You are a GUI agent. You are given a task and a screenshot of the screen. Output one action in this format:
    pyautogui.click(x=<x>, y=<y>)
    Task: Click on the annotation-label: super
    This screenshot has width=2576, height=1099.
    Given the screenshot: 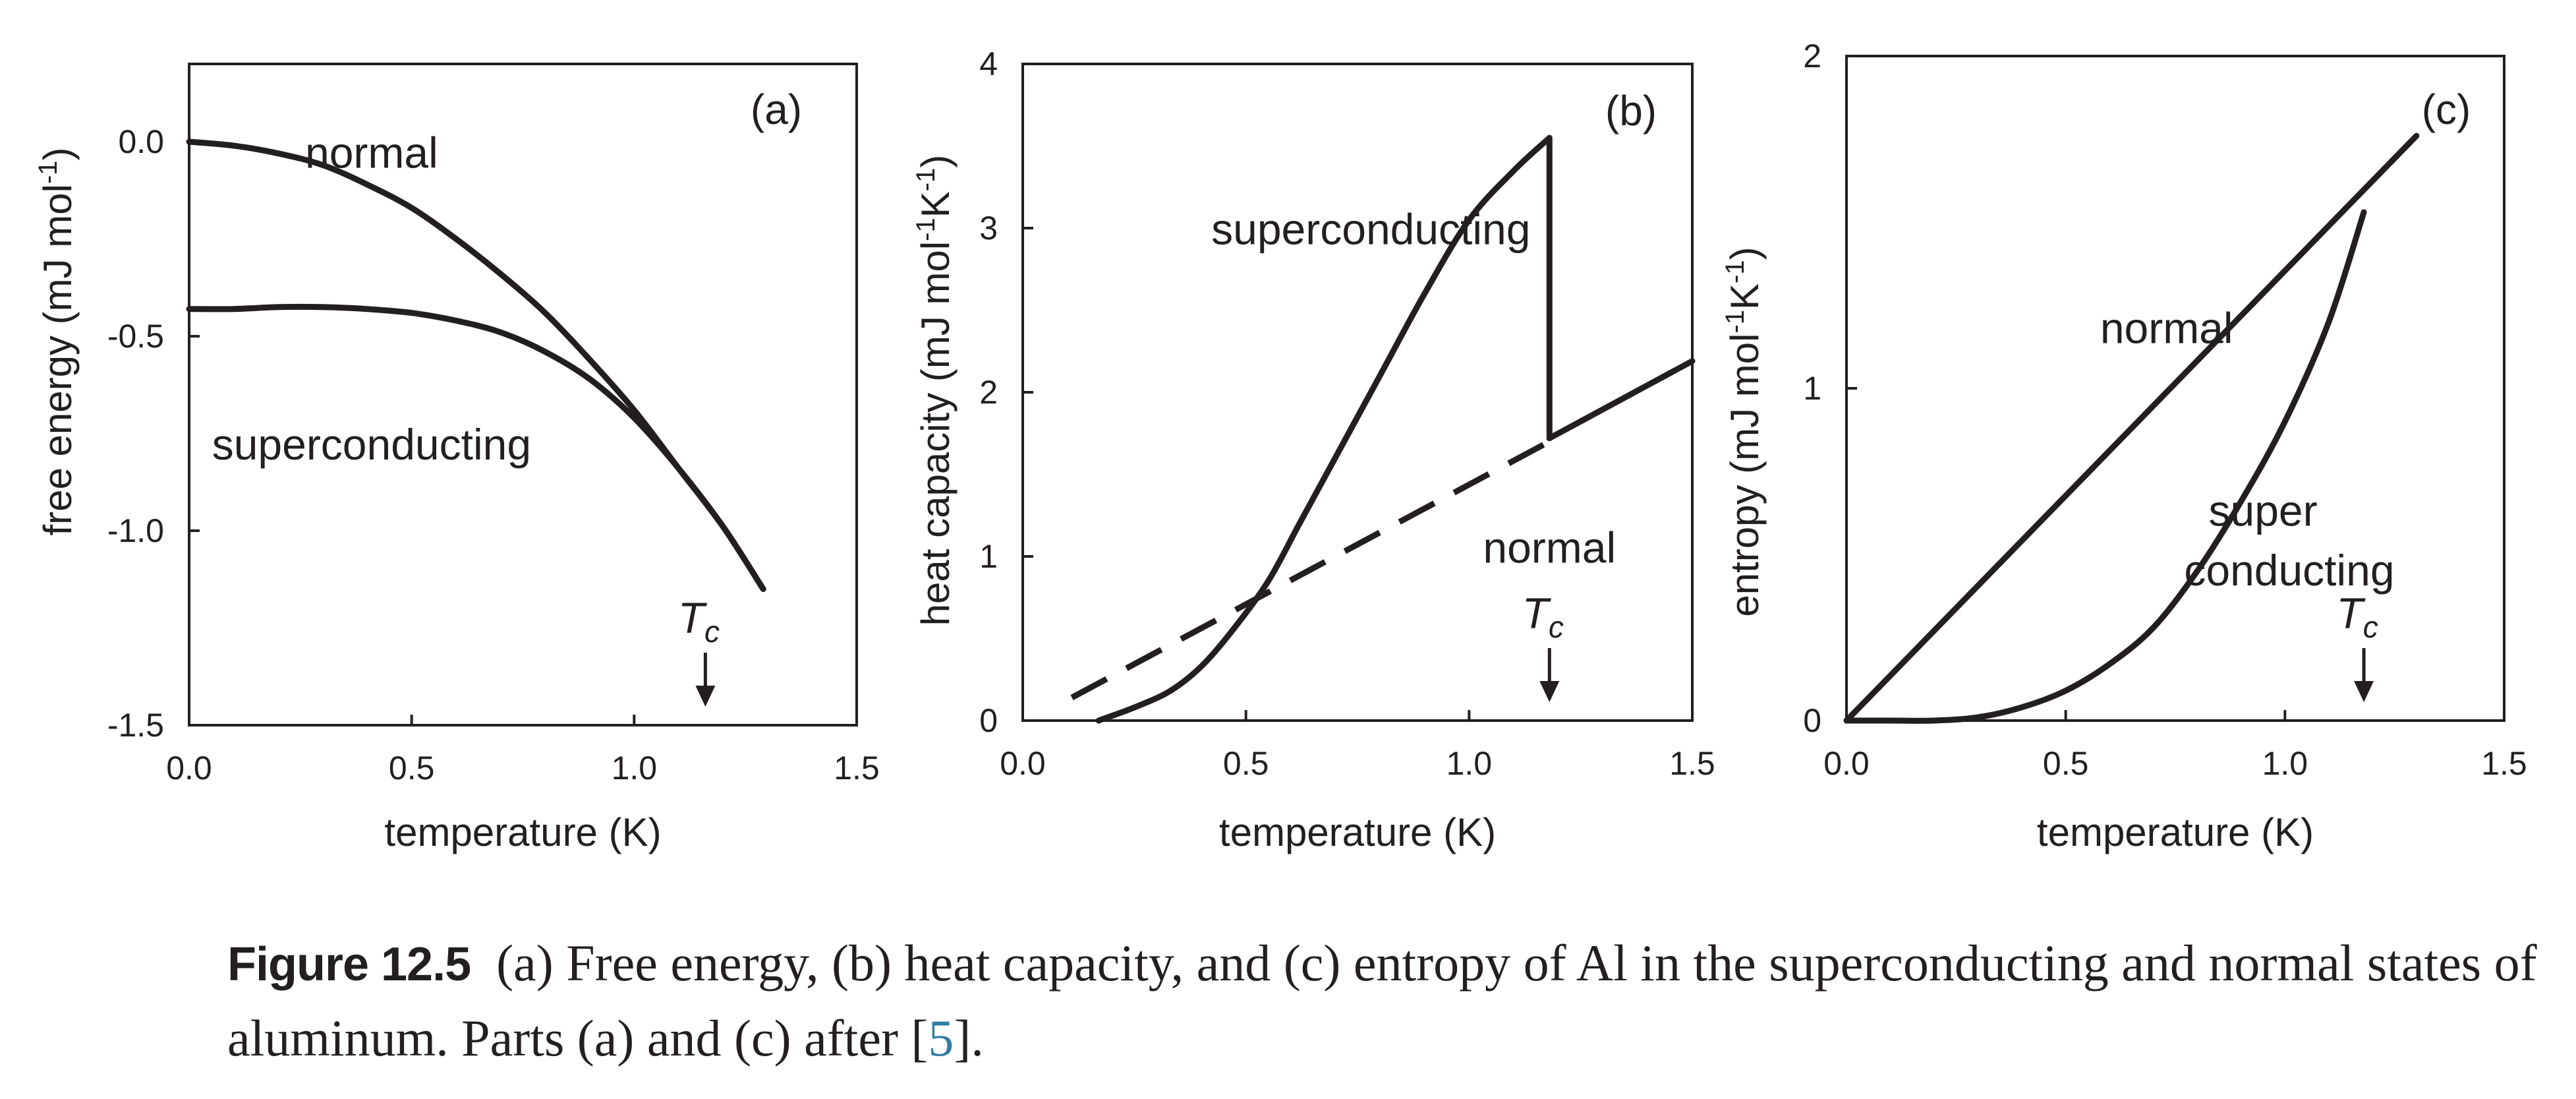 What is the action you would take?
    pyautogui.click(x=2264, y=510)
    